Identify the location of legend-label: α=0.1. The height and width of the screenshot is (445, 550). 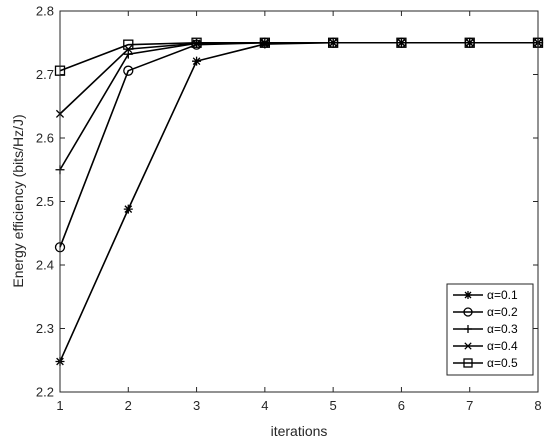
(502, 295).